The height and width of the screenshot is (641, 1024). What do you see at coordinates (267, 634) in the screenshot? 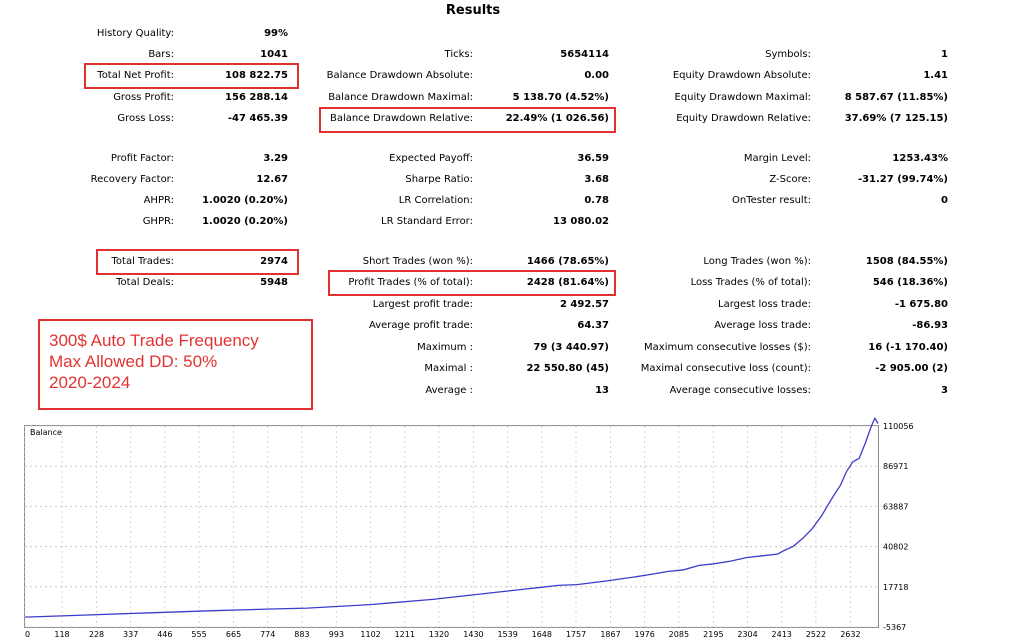
I see `x-tick-label: 774` at bounding box center [267, 634].